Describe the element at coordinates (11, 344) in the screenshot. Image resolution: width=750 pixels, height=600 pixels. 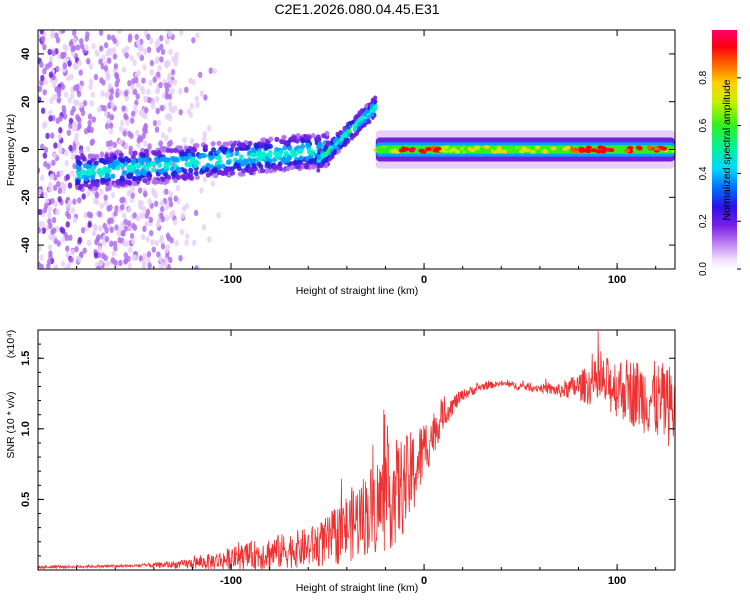
I see `snr-scale-label: (x10⁴)` at that location.